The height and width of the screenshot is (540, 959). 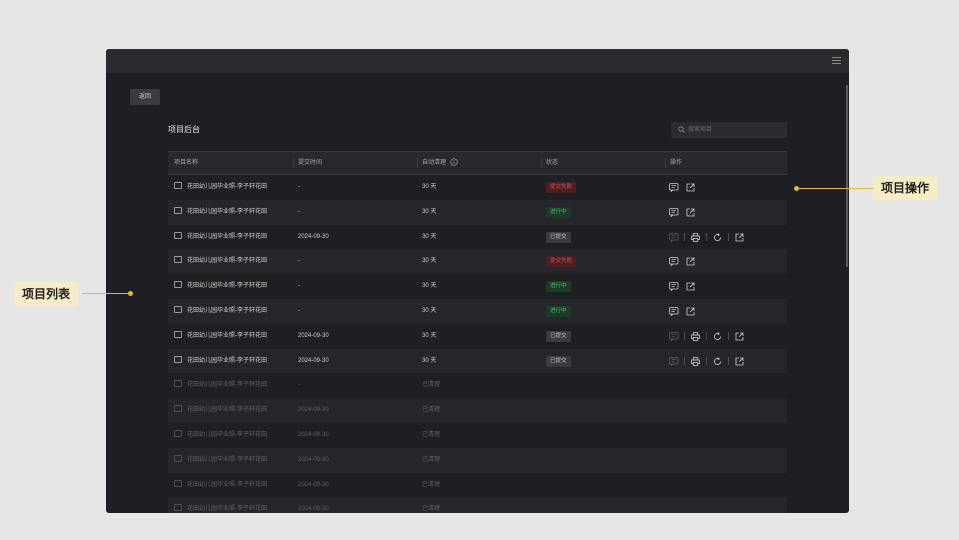 What do you see at coordinates (106, 293) in the screenshot?
I see `callout-line-left` at bounding box center [106, 293].